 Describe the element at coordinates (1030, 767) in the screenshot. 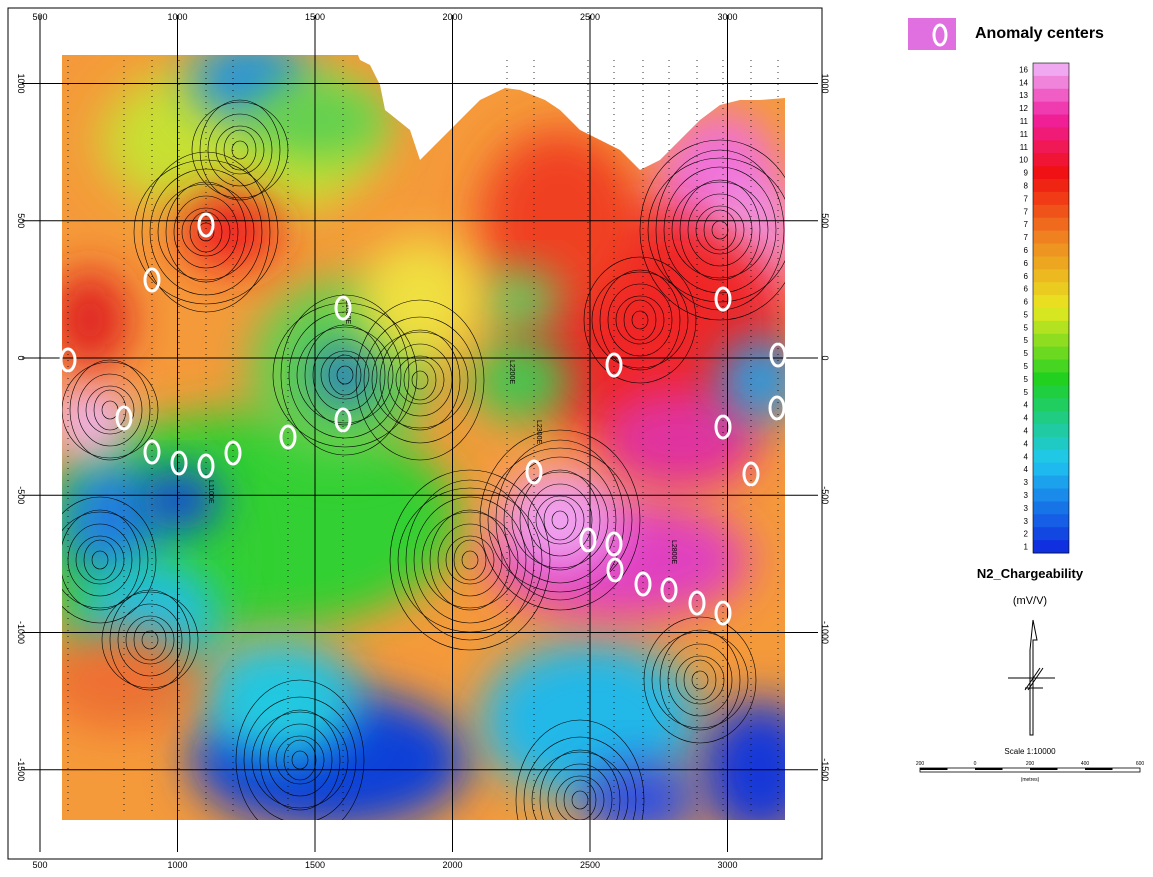

I see `scale-bar: 200 0 200 400 600` at that location.